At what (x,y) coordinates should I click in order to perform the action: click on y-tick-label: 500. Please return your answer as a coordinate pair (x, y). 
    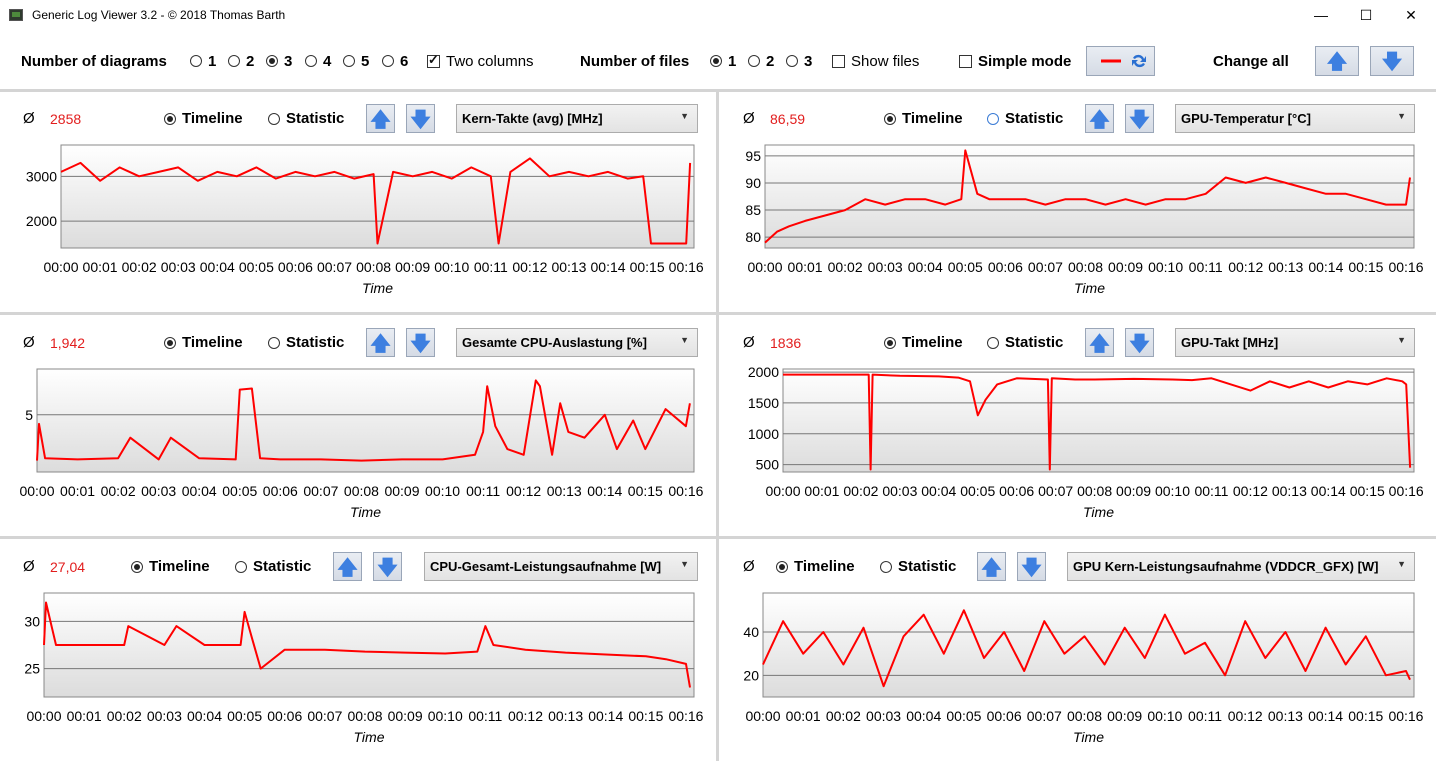
    Looking at the image, I should click on (768, 465).